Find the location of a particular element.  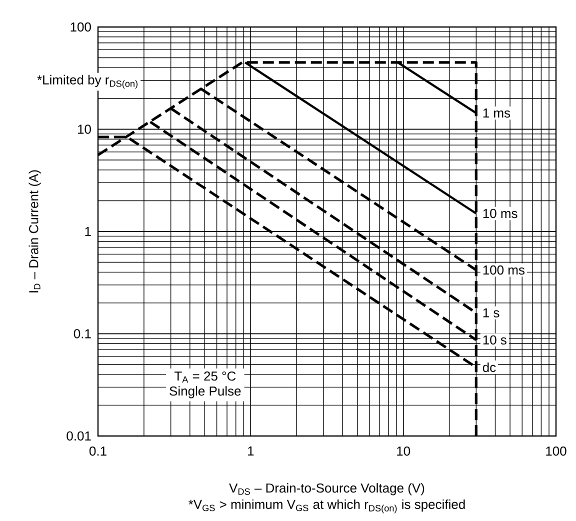

series-label: 100 ms is located at coordinates (504, 270).